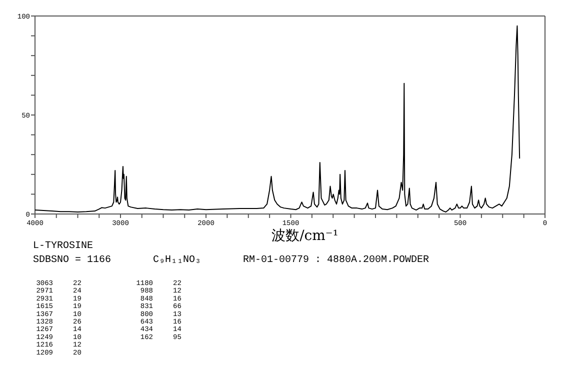 This screenshot has width=570, height=366. I want to click on text: RM-01-00779 : 4880A.200M.POWDER, so click(336, 260).